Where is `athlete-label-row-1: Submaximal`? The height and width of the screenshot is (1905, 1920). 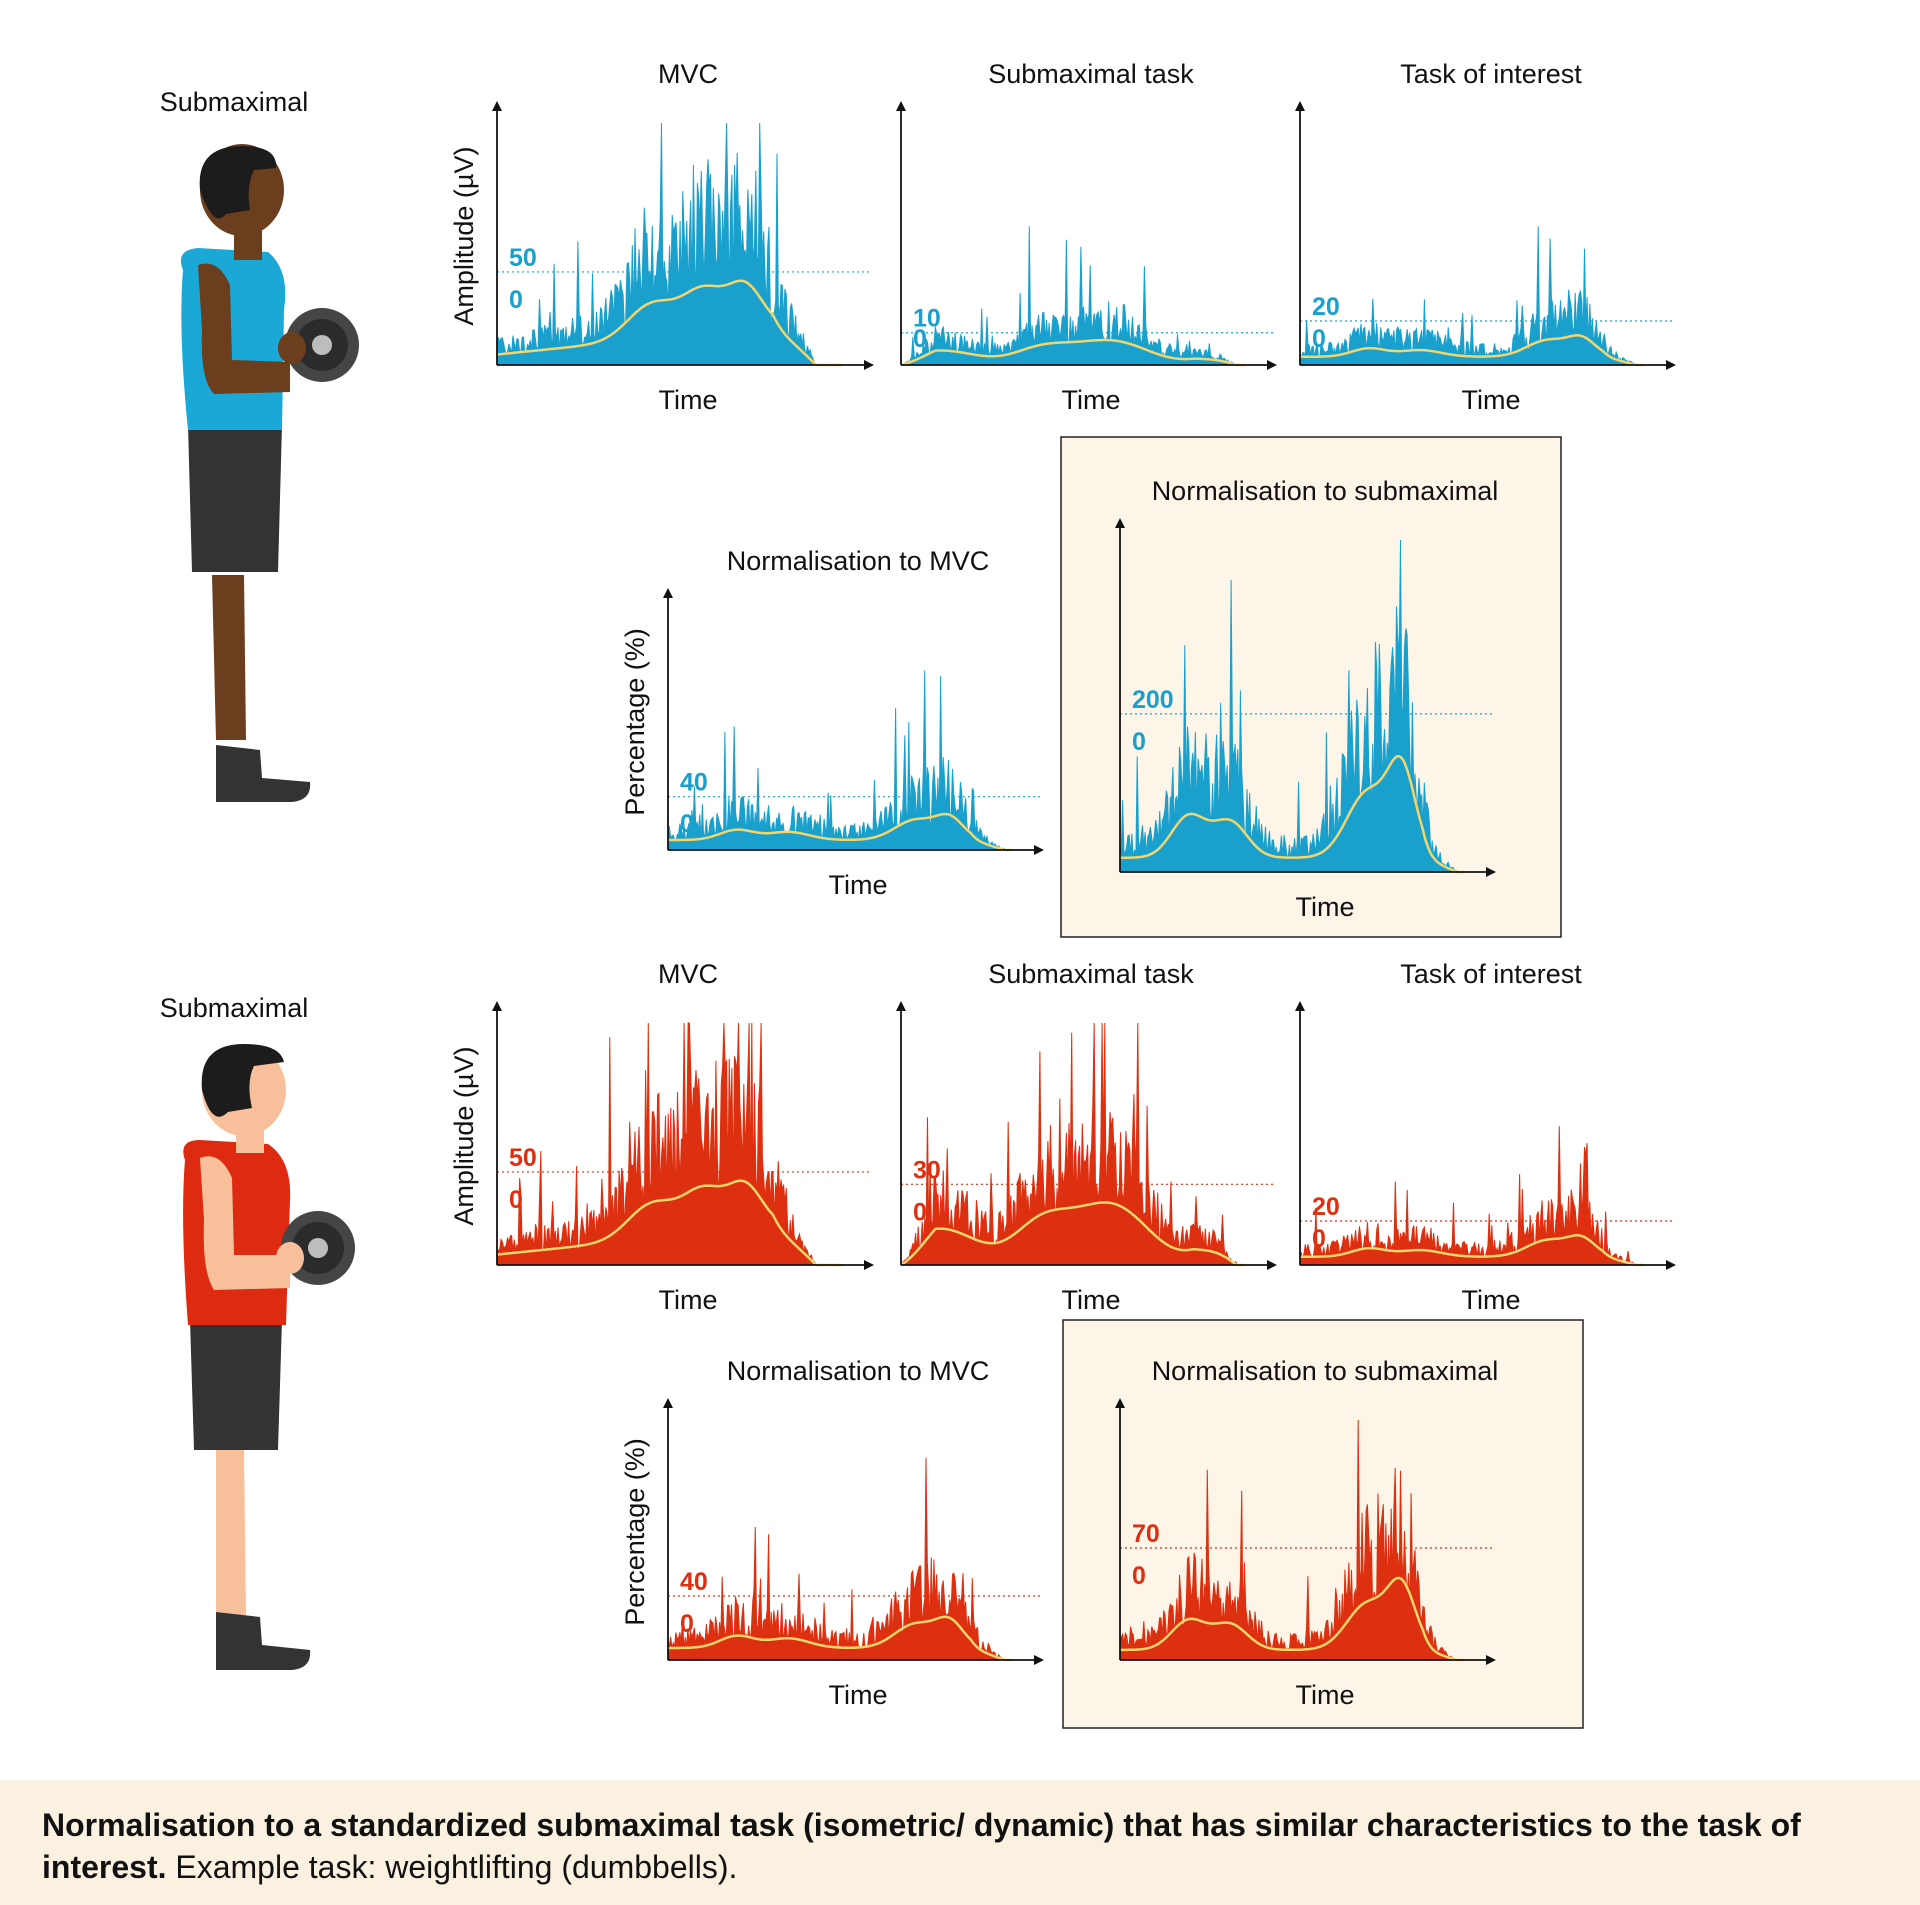
athlete-label-row-1: Submaximal is located at coordinates (234, 102).